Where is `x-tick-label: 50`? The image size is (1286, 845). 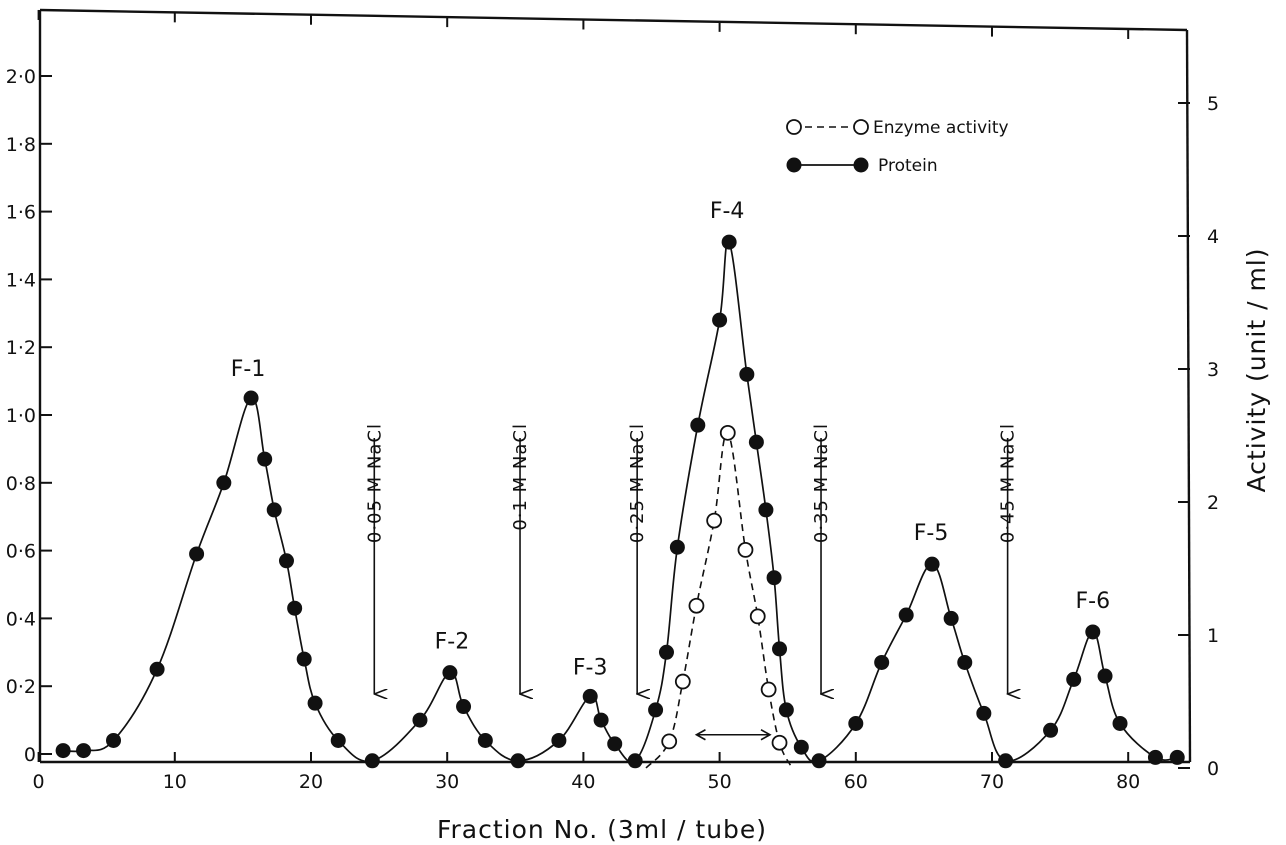 x-tick-label: 50 is located at coordinates (720, 782).